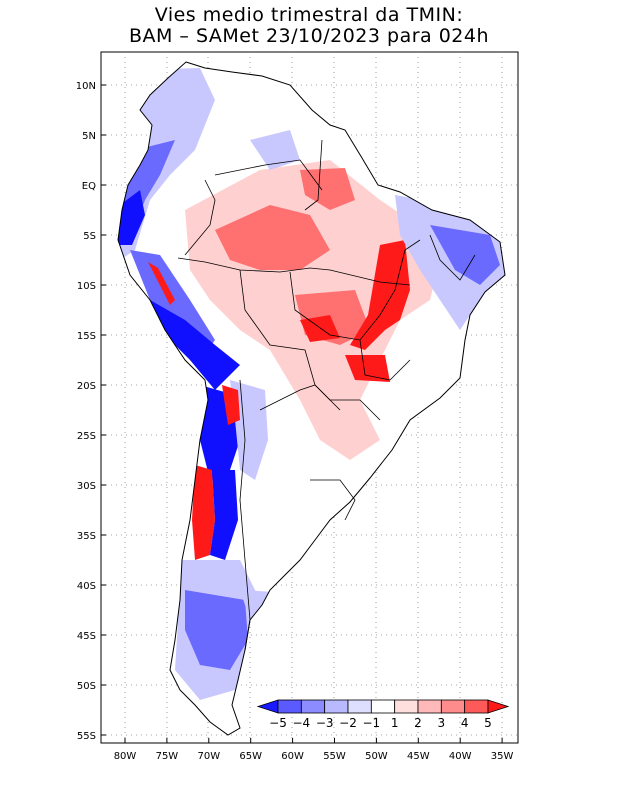  I want to click on x-tick-label: 55W, so click(334, 756).